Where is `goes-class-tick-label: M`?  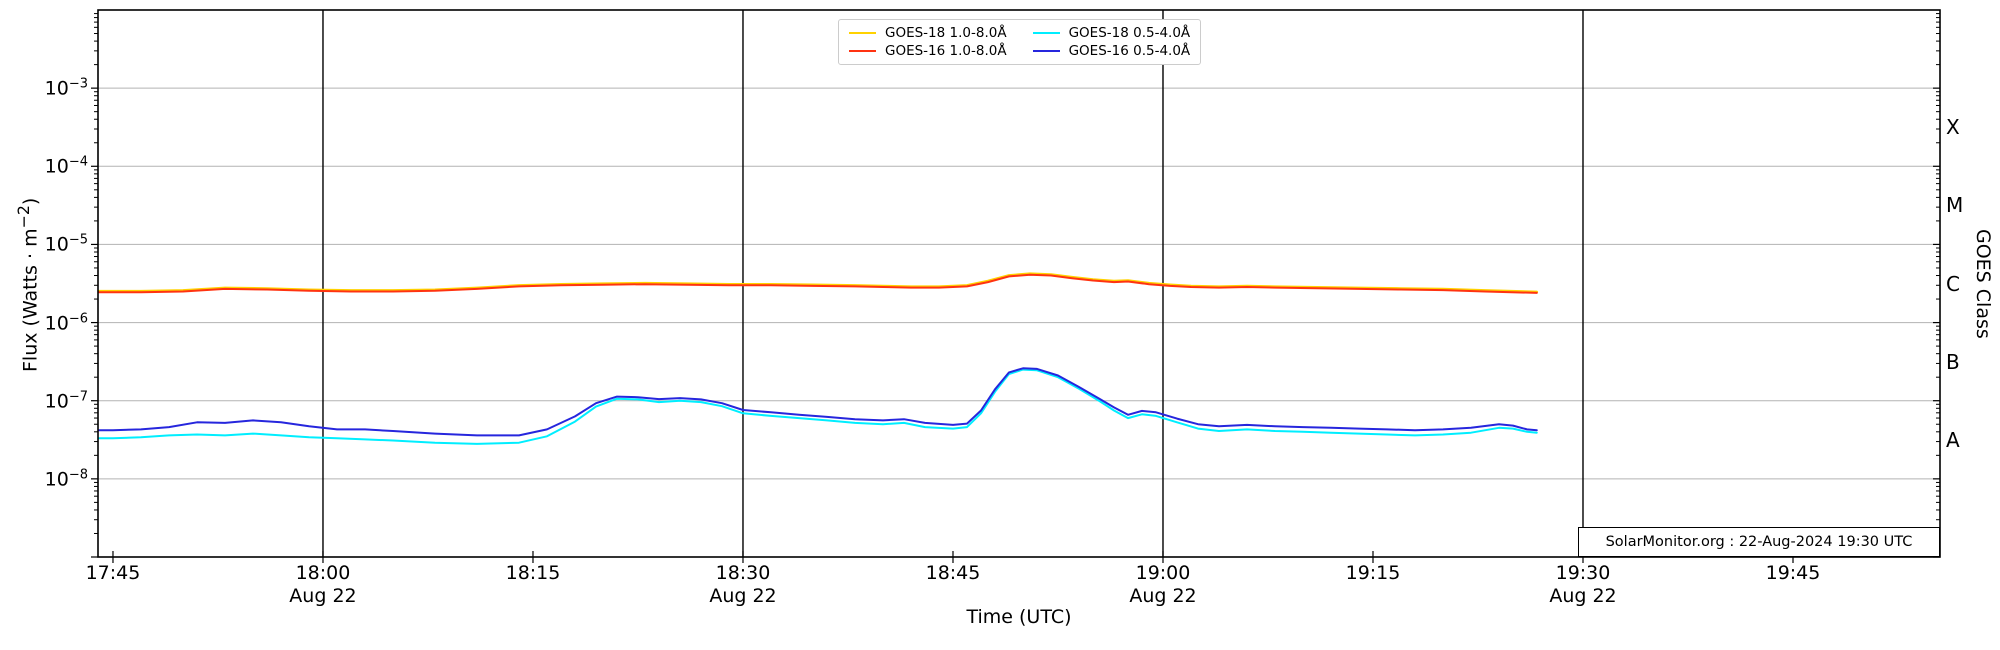
goes-class-tick-label: M is located at coordinates (1955, 205).